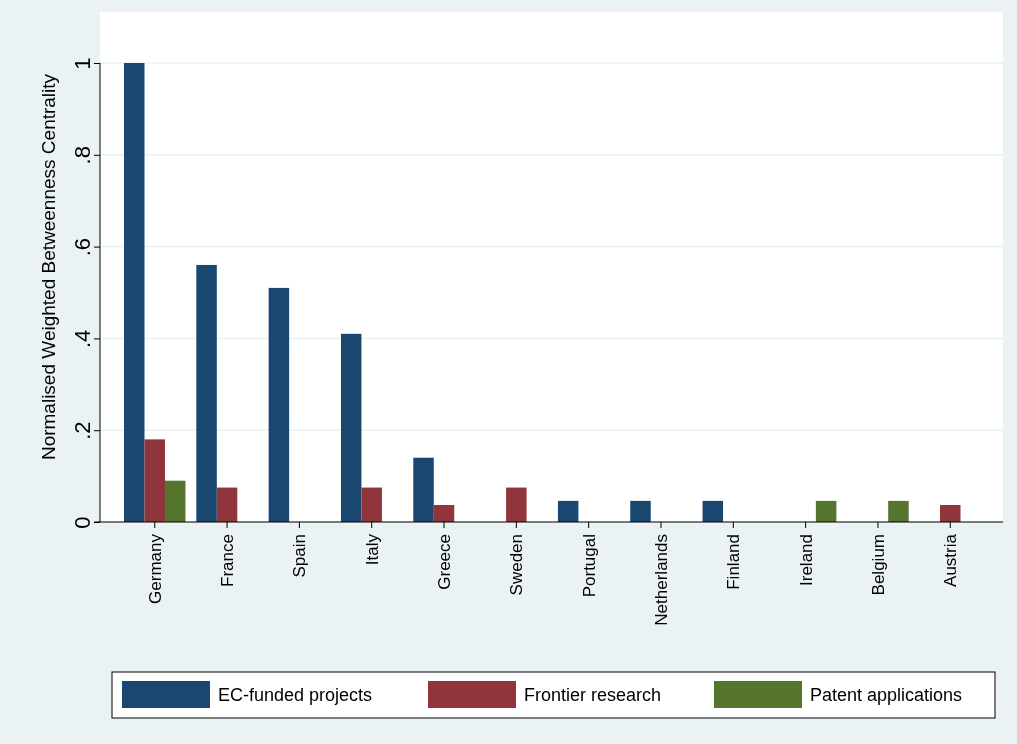 This screenshot has height=744, width=1017. I want to click on legend-label: Patent applications, so click(886, 695).